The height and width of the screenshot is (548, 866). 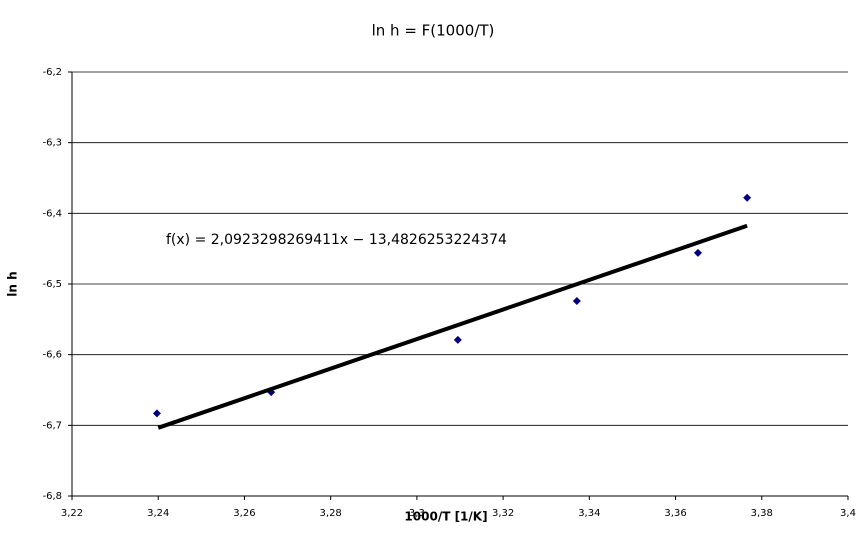 I want to click on y-tick-label: -6,2, so click(x=52, y=72).